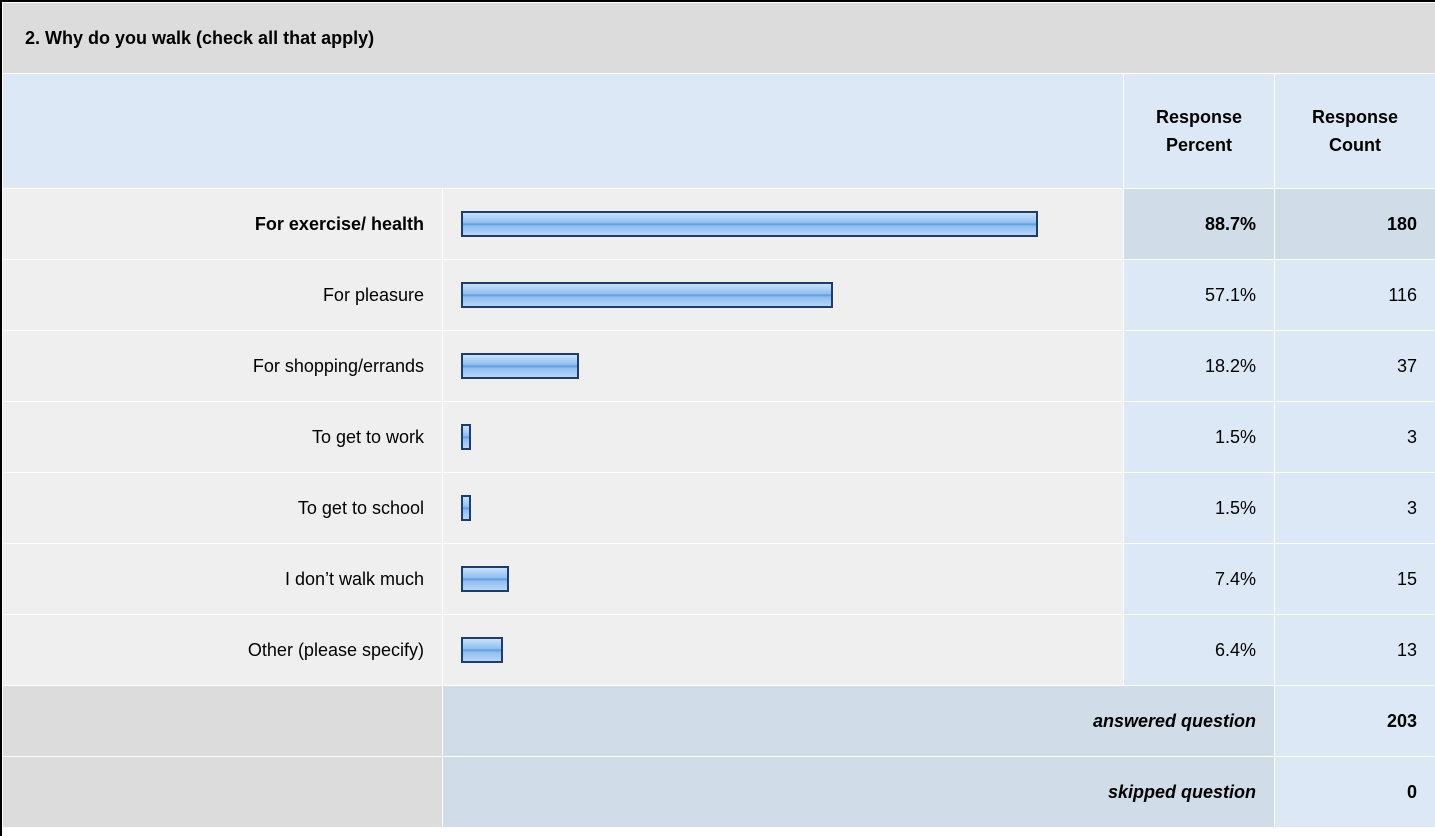  I want to click on skipped-count: 0, so click(1354, 792).